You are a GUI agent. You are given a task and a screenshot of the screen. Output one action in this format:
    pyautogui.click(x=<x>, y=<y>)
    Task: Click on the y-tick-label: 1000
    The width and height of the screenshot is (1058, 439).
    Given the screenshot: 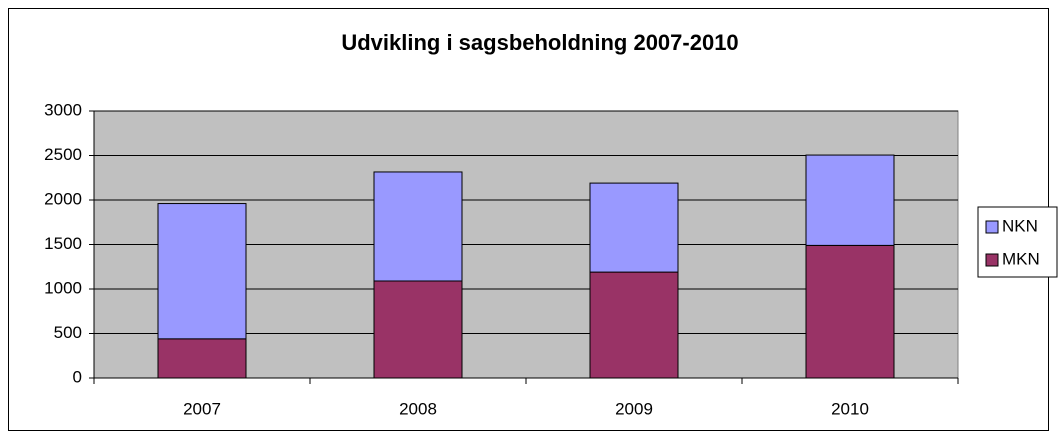 What is the action you would take?
    pyautogui.click(x=63, y=287)
    